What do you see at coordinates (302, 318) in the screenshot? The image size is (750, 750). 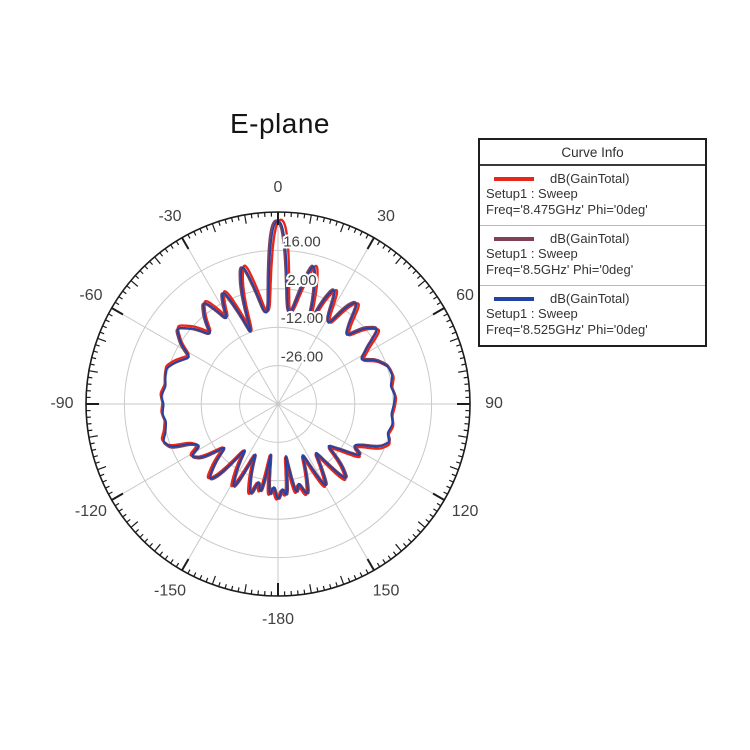 I see `svg-text: -12.00` at bounding box center [302, 318].